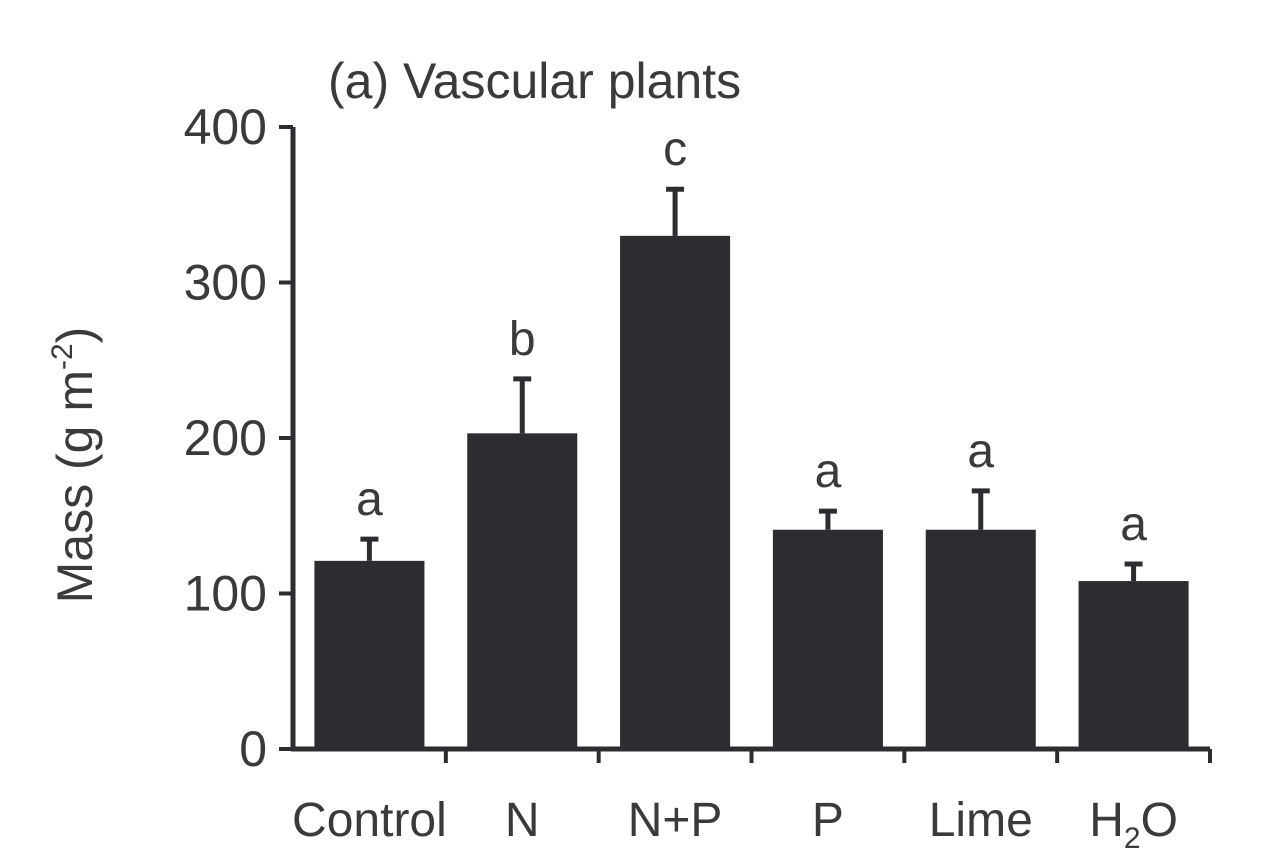 The width and height of the screenshot is (1282, 868). I want to click on y-axis-ticks: 0 100 200 300 400, so click(238, 438).